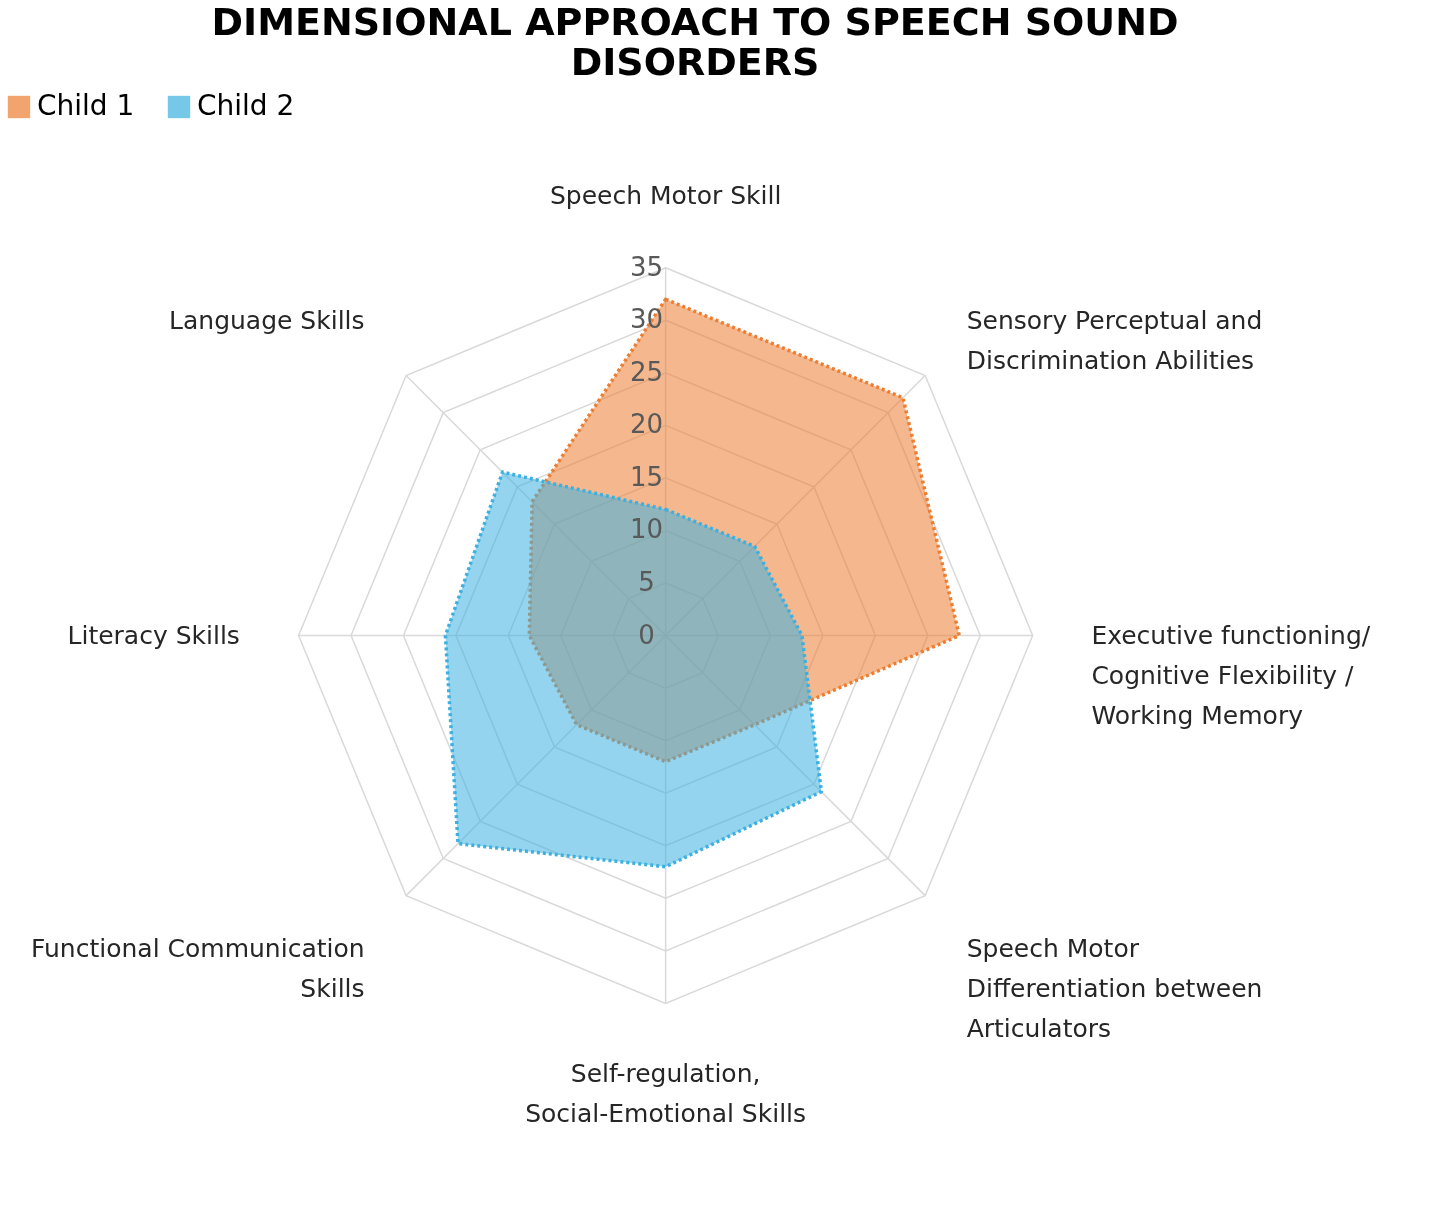  Describe the element at coordinates (666, 1094) in the screenshot. I see `spoke-label: Self-regulation, Social-Emotional Skills` at that location.